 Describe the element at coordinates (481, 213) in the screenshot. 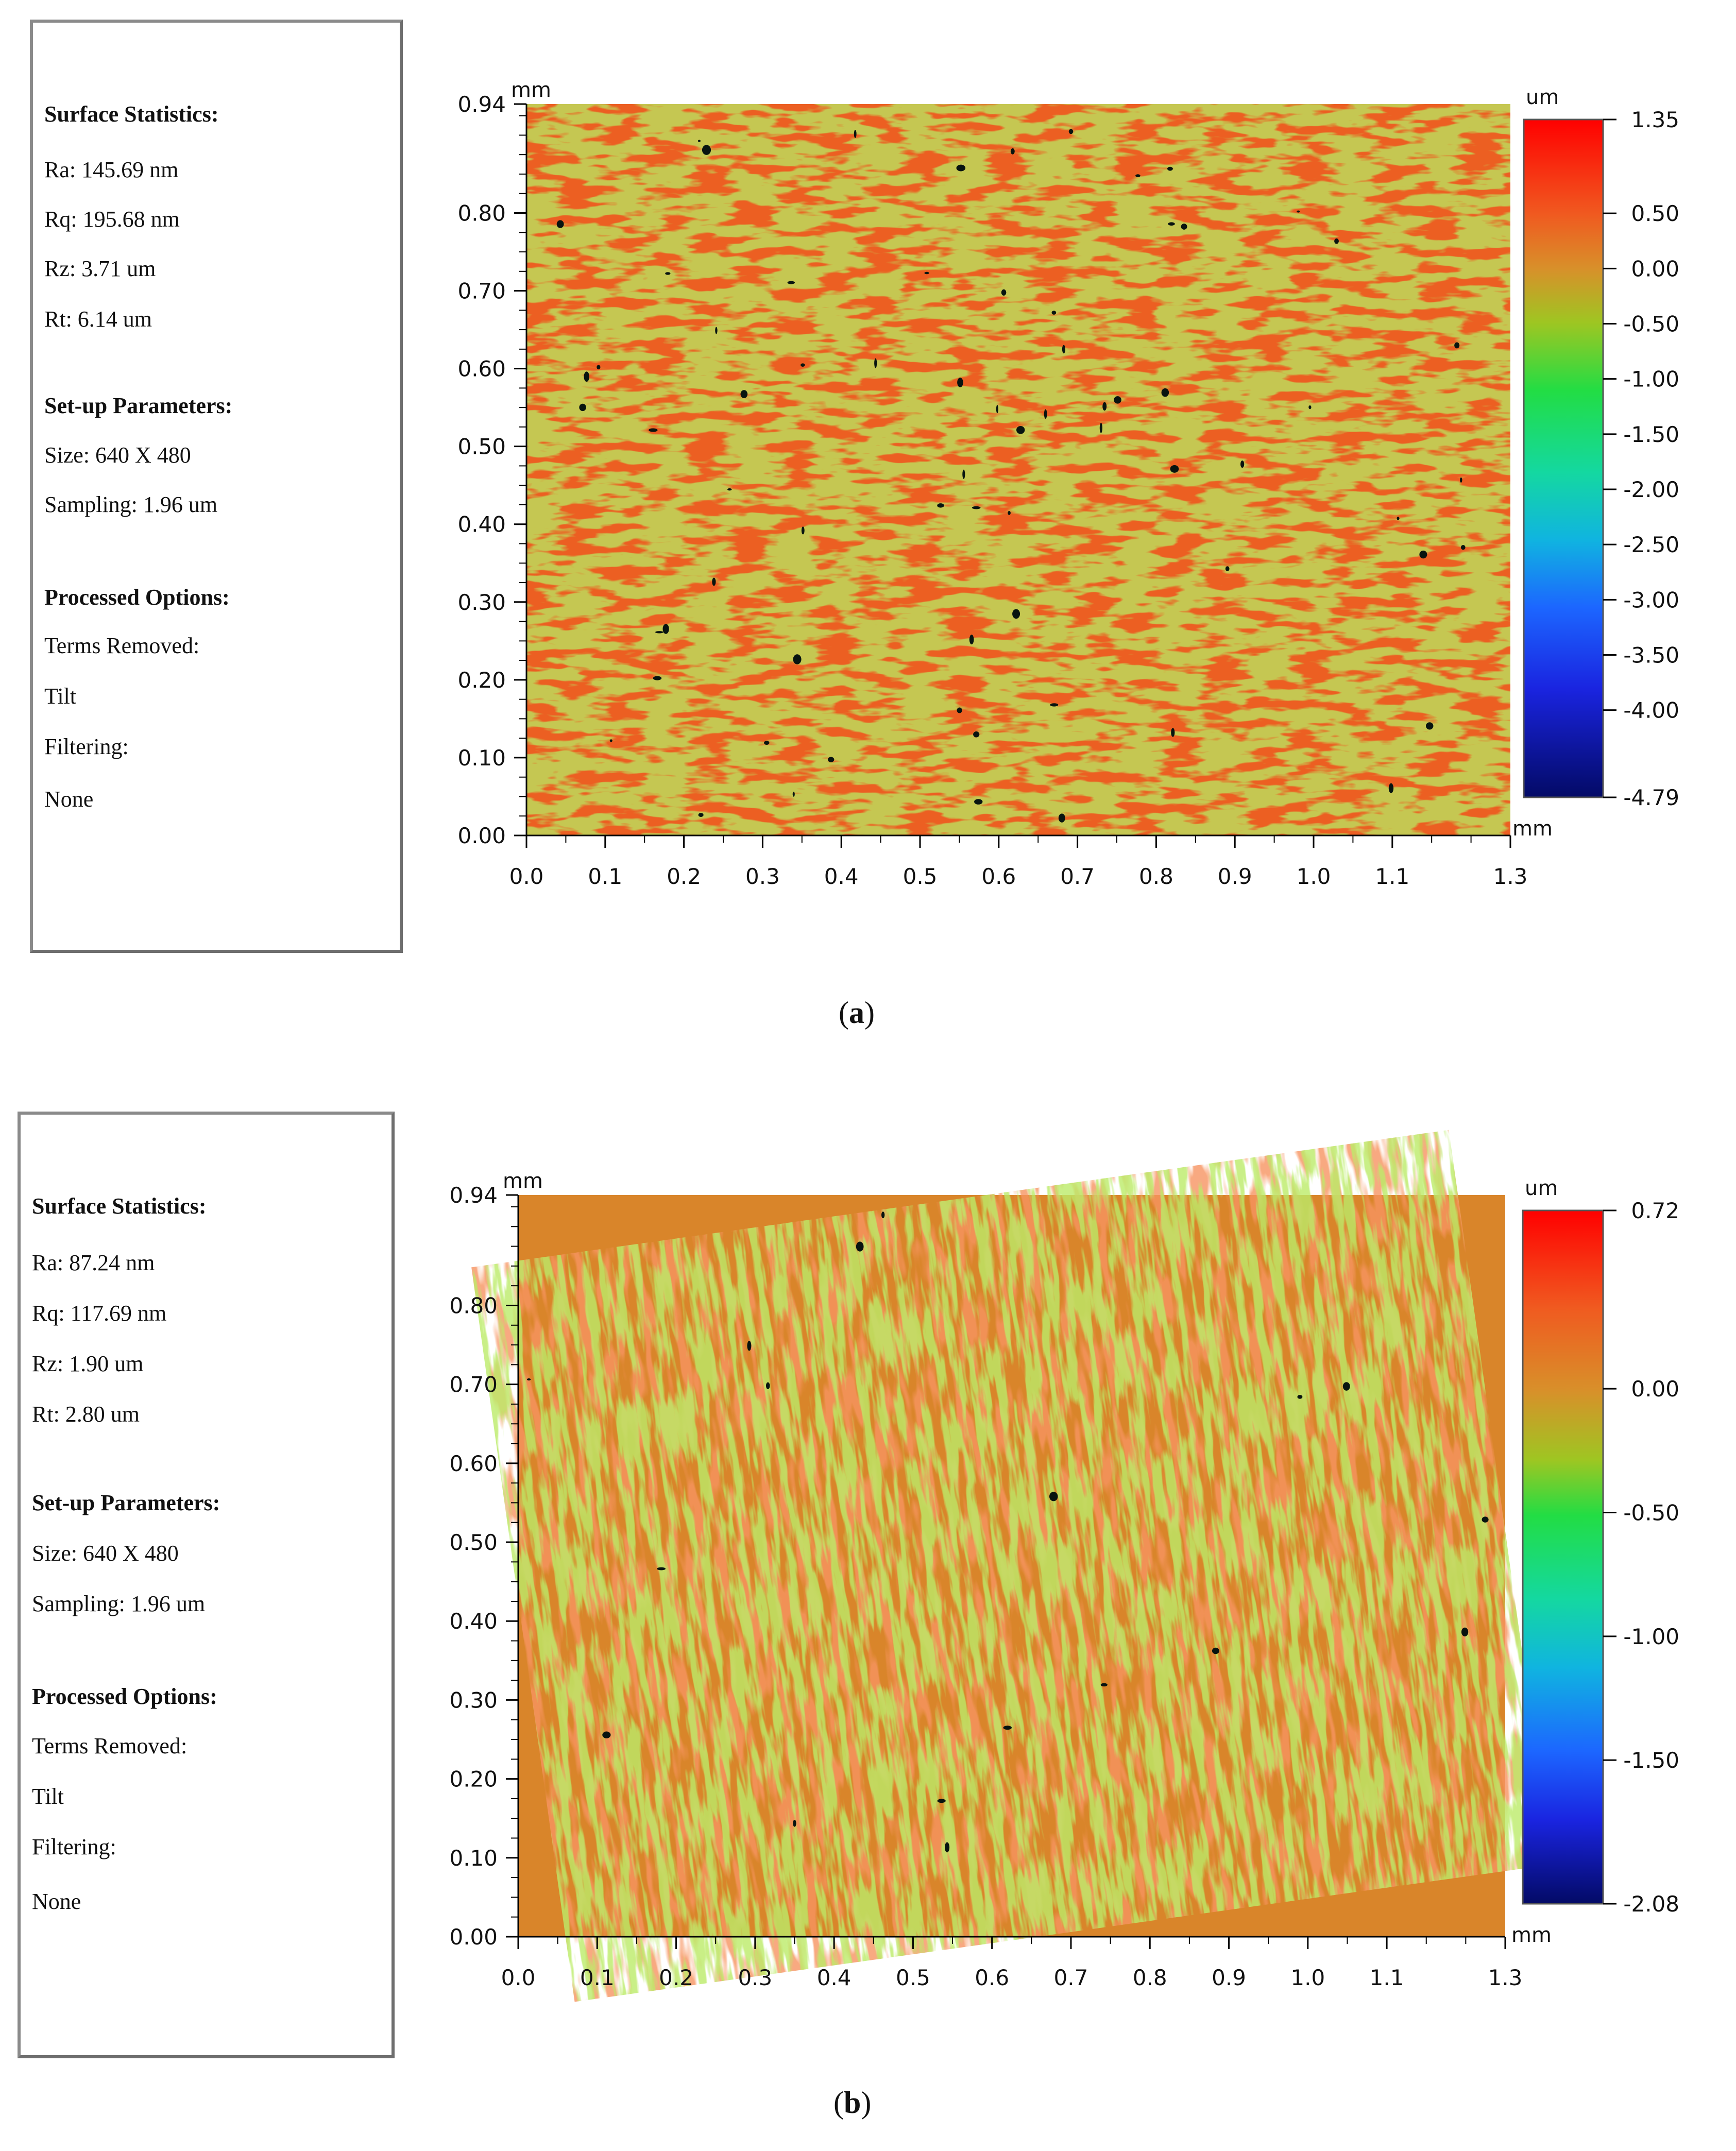

I see `y-tick-label: 0.80` at that location.